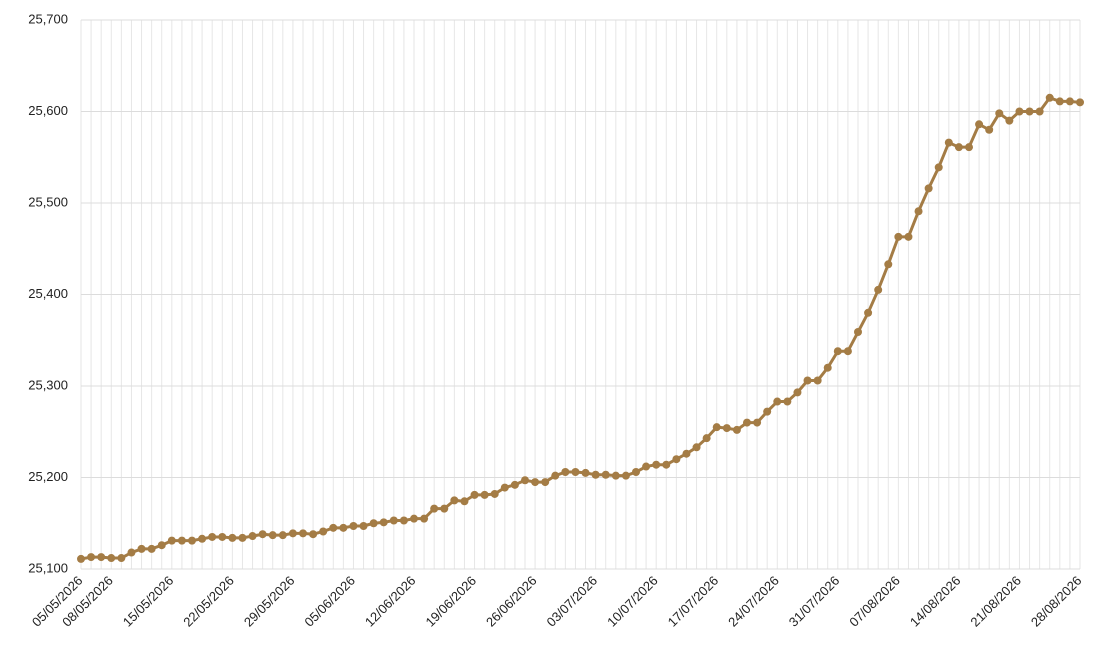 This screenshot has height=669, width=1114. Describe the element at coordinates (390, 601) in the screenshot. I see `x-tick-label: 12/06/2026` at that location.